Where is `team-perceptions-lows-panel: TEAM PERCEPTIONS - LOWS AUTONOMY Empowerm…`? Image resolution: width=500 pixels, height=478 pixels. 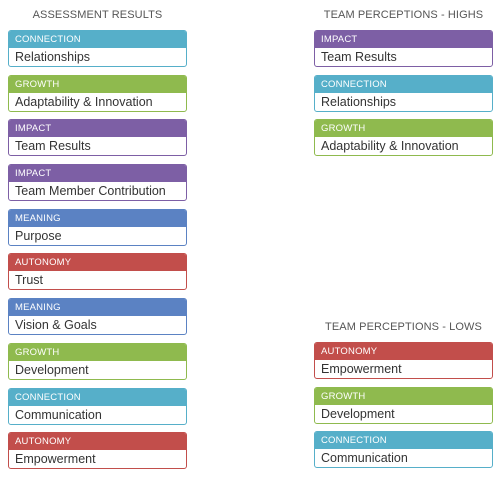
team-perceptions-lows-panel: TEAM PERCEPTIONS - LOWS AUTONOMY Empowerm… is located at coordinates (403, 398).